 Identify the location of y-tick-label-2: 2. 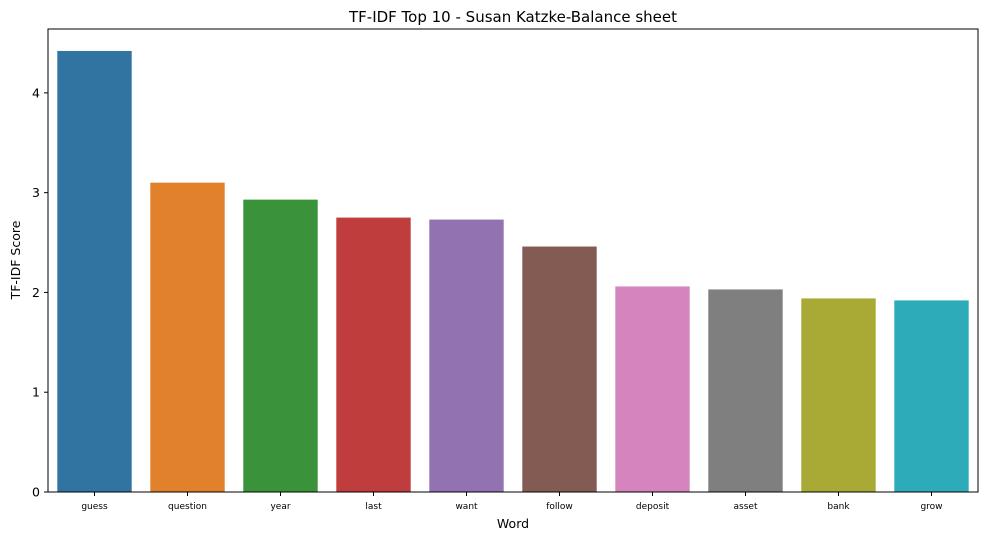
(36, 292).